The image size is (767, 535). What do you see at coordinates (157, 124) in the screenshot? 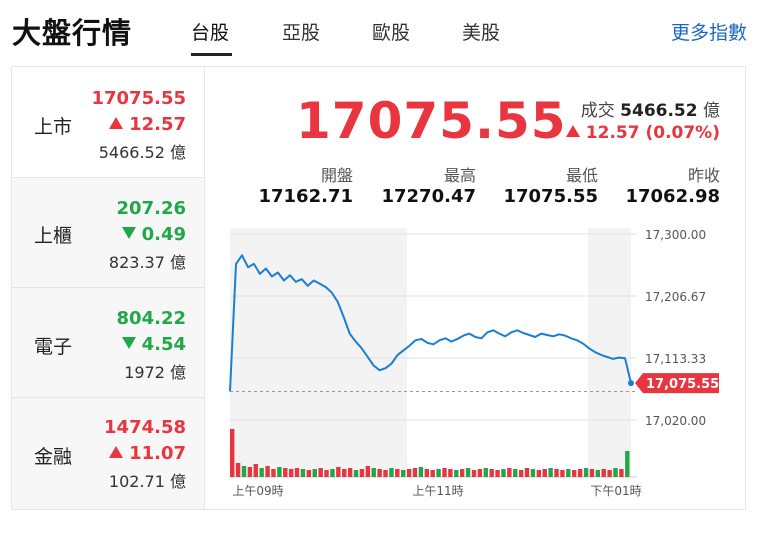
I see `market-change-value: 12.57` at bounding box center [157, 124].